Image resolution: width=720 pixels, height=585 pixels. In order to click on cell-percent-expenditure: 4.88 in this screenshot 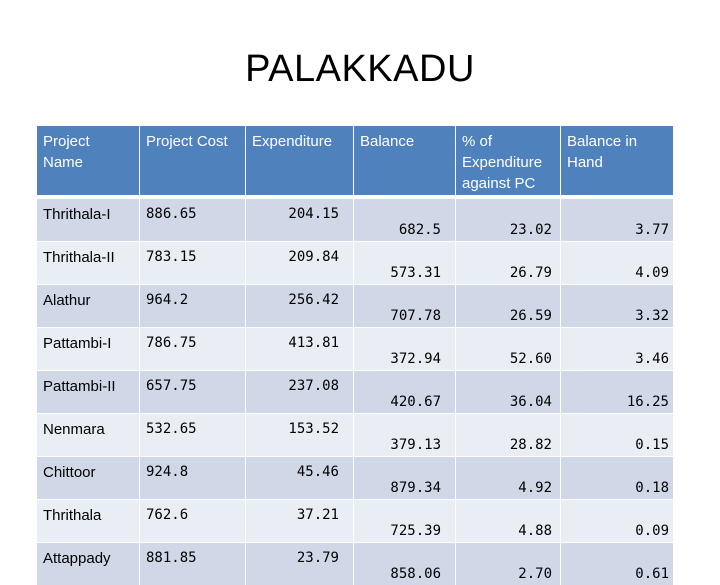, I will do `click(508, 520)`.